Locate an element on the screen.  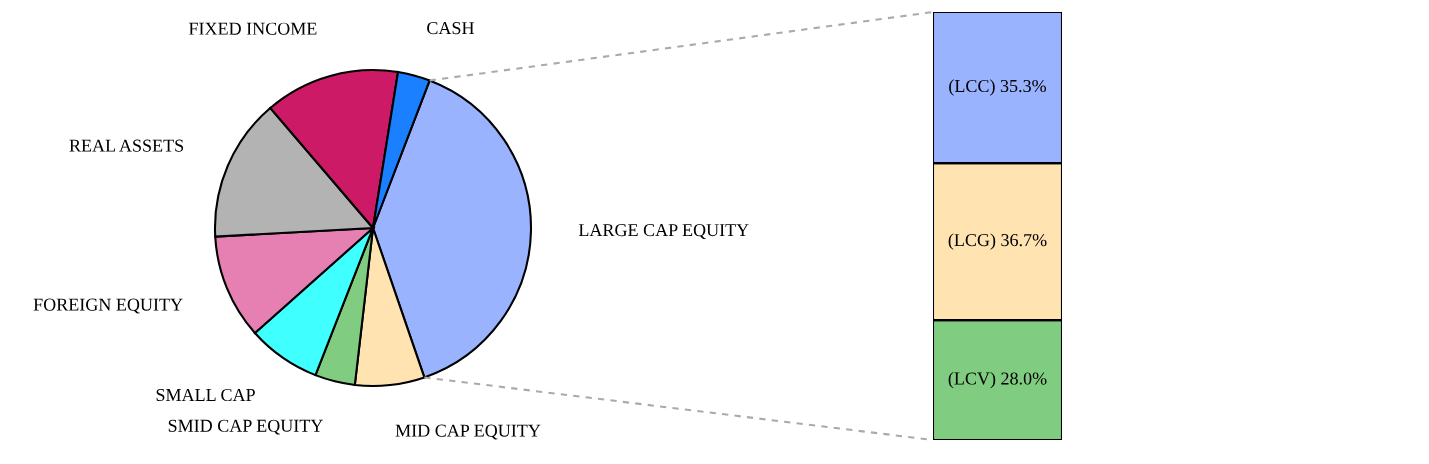
slice-label: LARGE CAP EQUITY is located at coordinates (663, 231).